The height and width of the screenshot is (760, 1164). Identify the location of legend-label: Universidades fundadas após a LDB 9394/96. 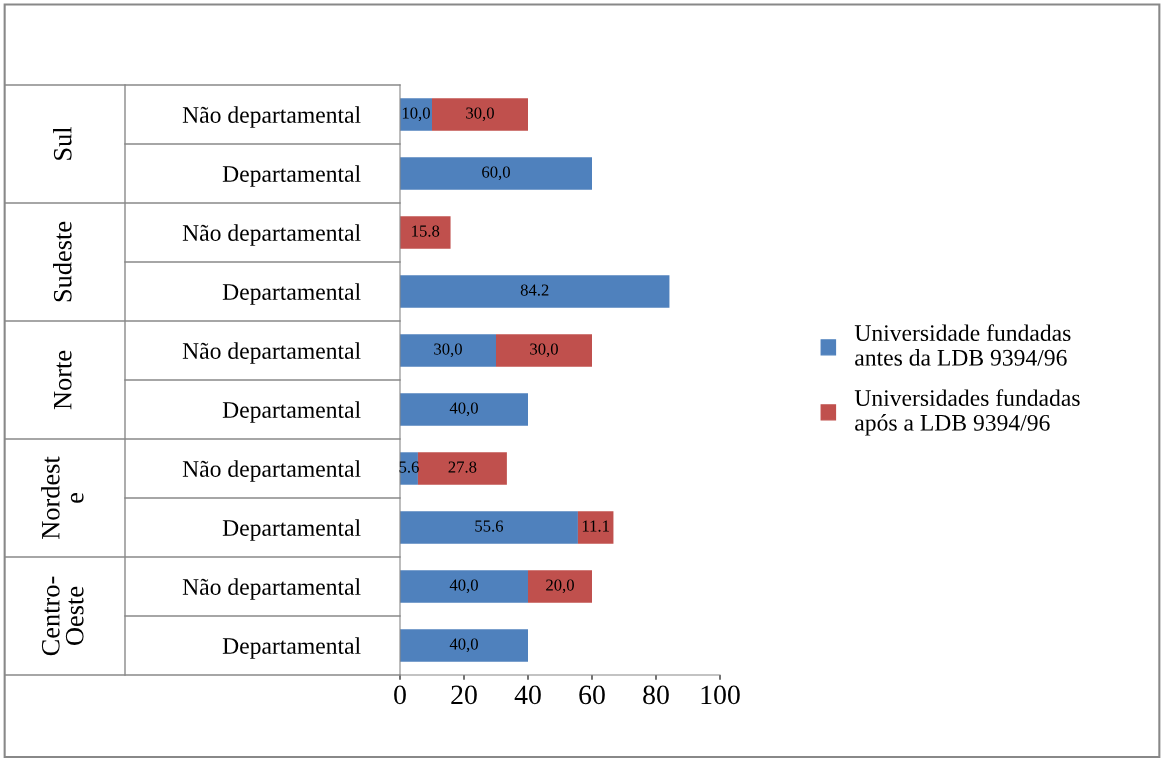
(967, 412).